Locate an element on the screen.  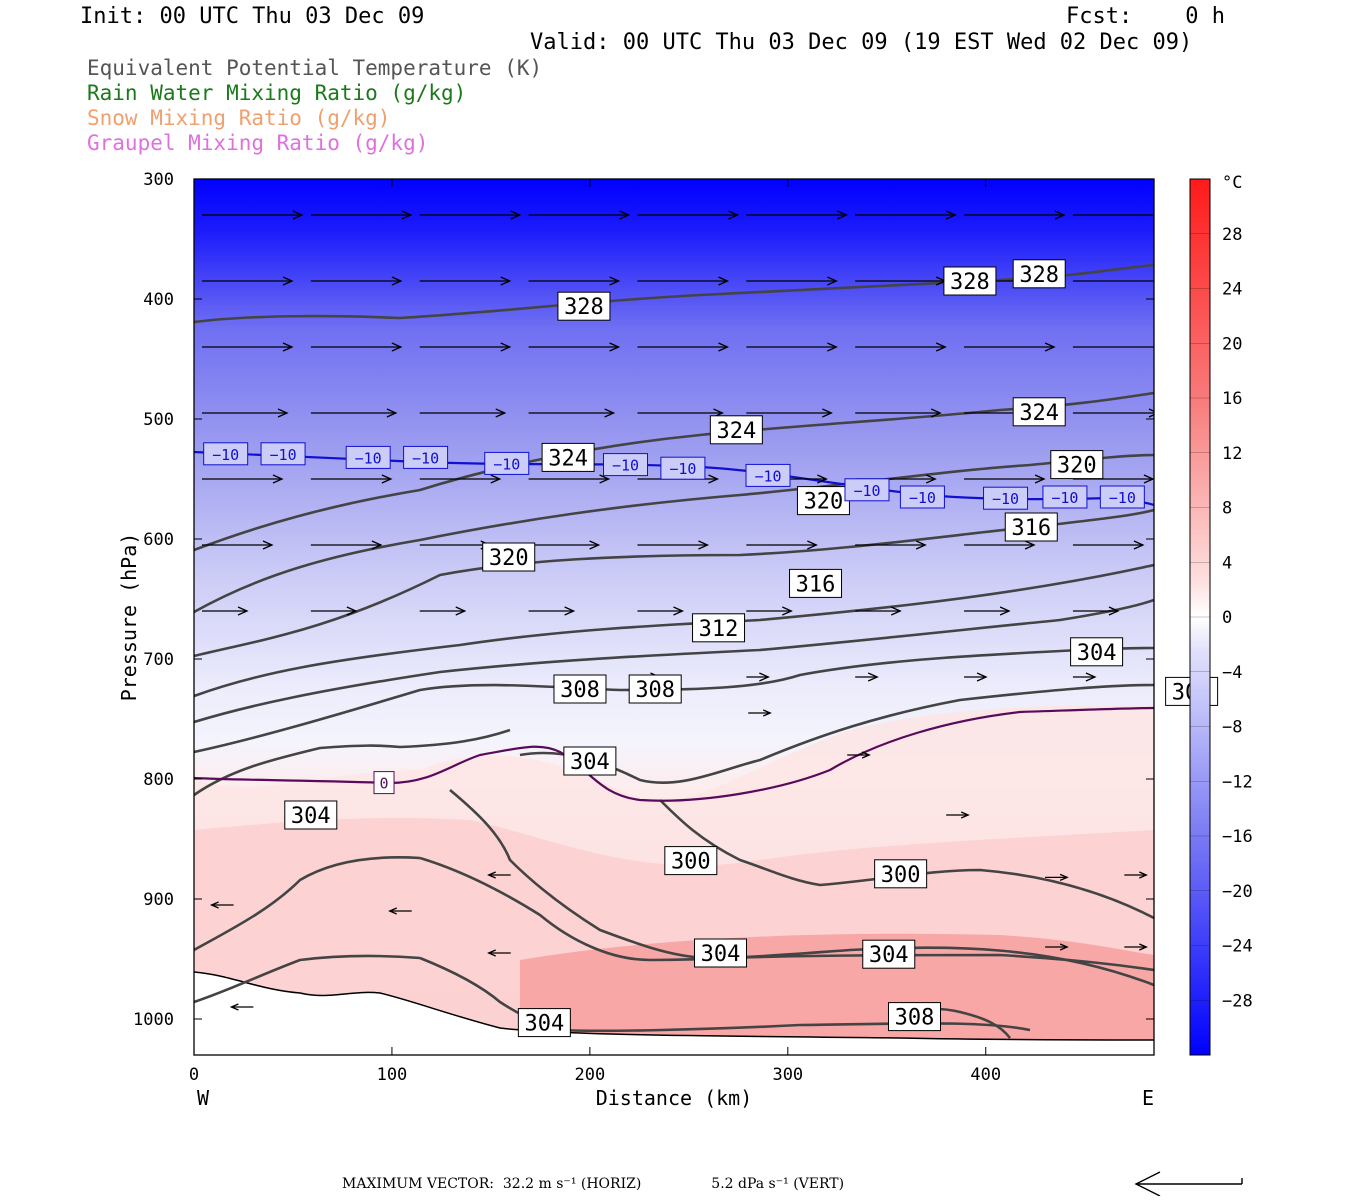
theta-e-label: 300 is located at coordinates (691, 861).